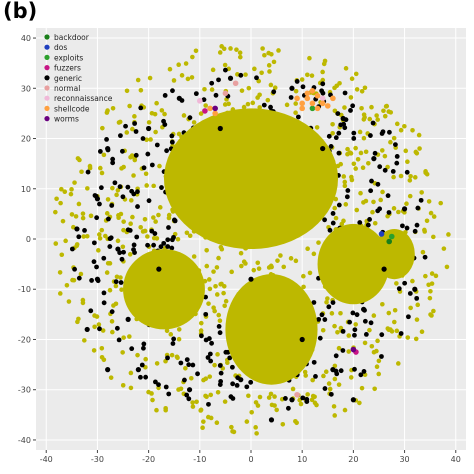 The width and height of the screenshot is (474, 474). I want to click on legend-label-dos: dos, so click(60, 47).